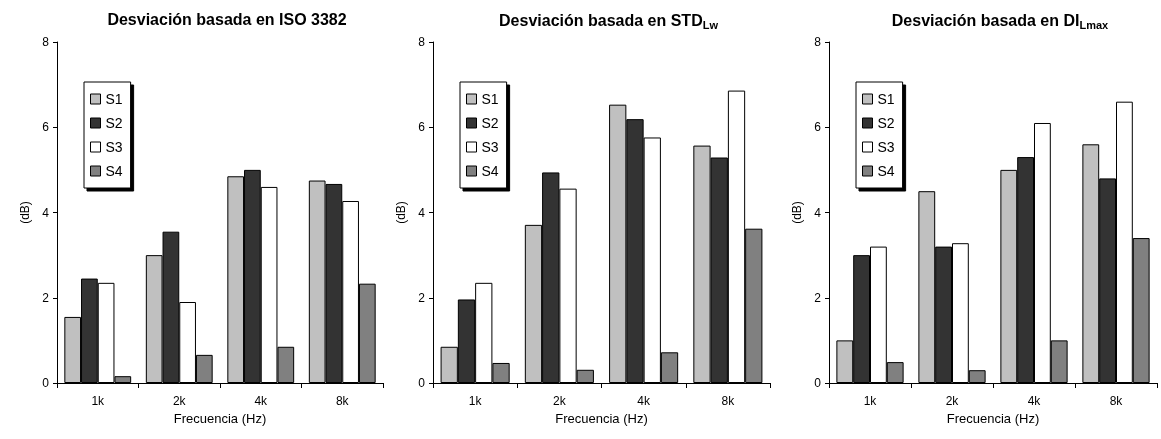 This screenshot has width=1161, height=439. Describe the element at coordinates (227, 19) in the screenshot. I see `chart-title: Desviación basada en ISO 3382` at that location.